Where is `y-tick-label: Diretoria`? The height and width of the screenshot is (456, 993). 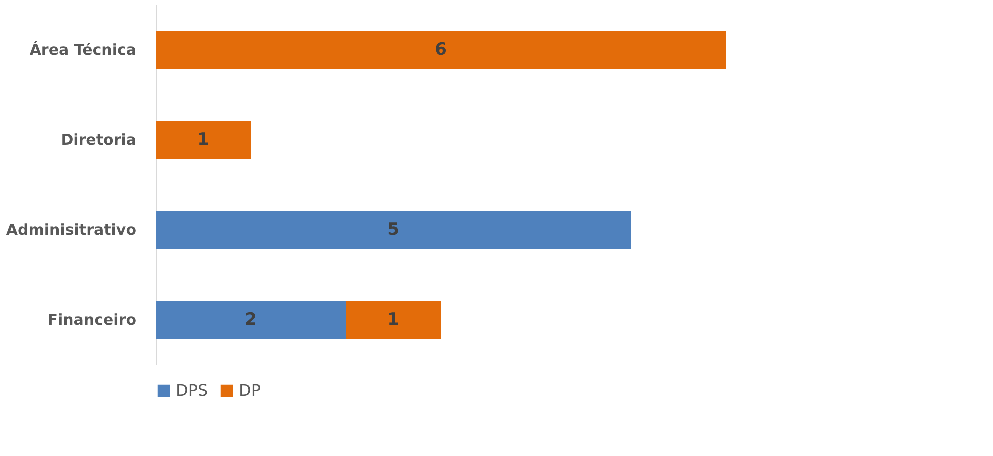 y-tick-label: Diretoria is located at coordinates (98, 140).